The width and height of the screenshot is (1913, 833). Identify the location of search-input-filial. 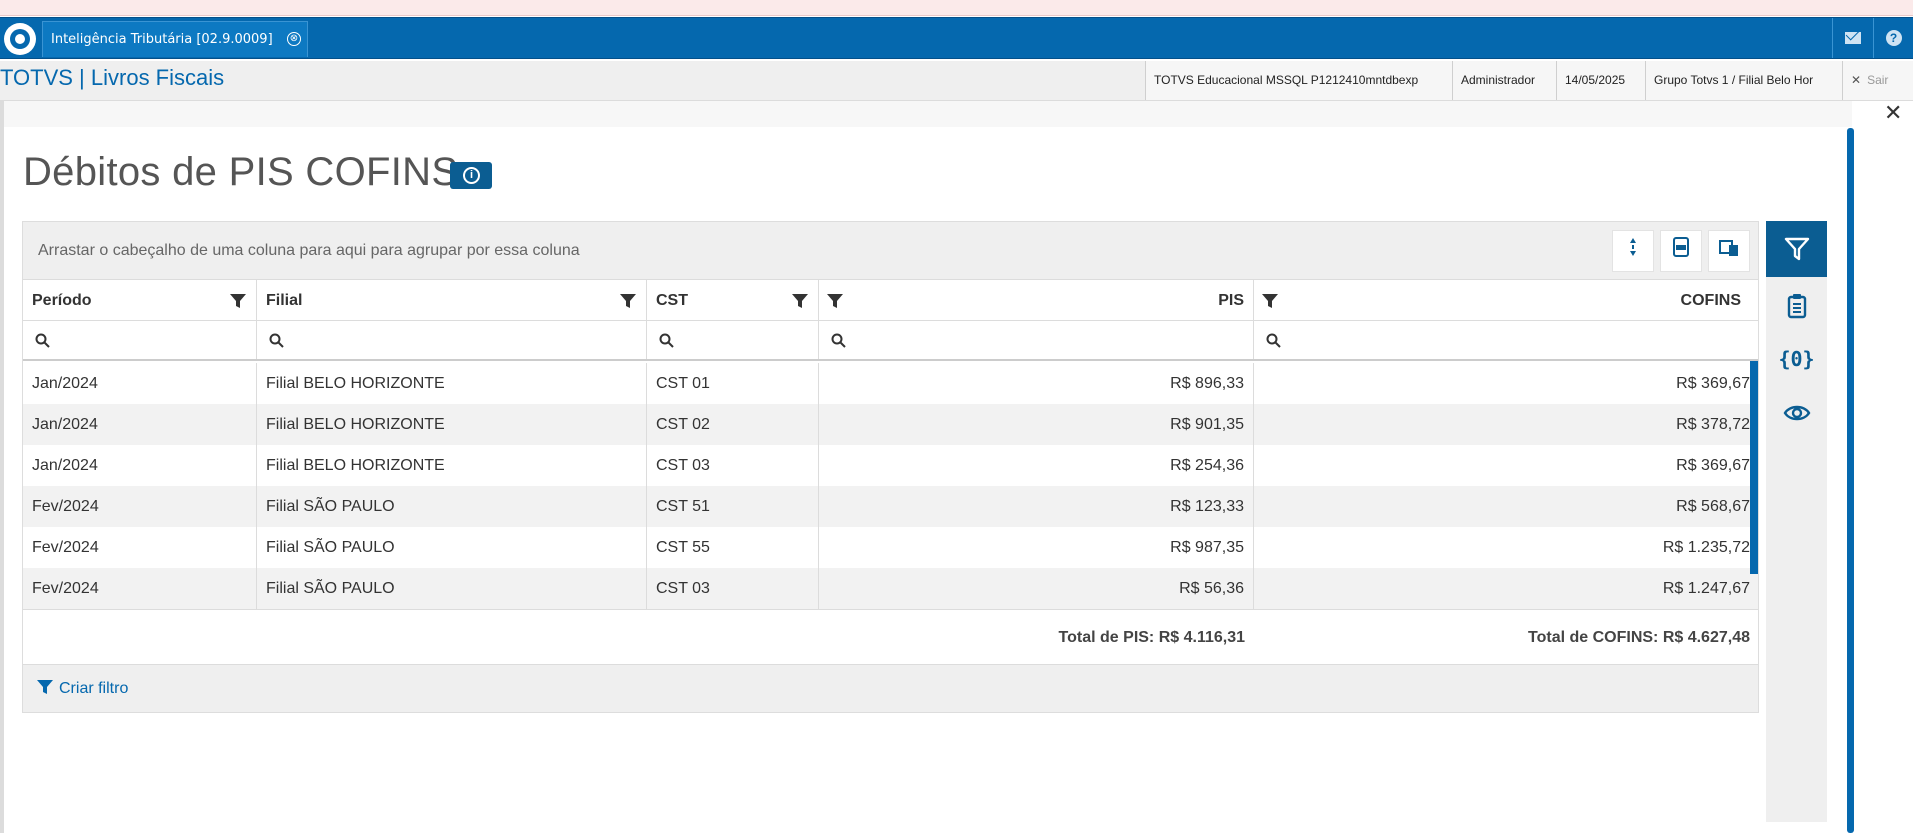
(452, 340).